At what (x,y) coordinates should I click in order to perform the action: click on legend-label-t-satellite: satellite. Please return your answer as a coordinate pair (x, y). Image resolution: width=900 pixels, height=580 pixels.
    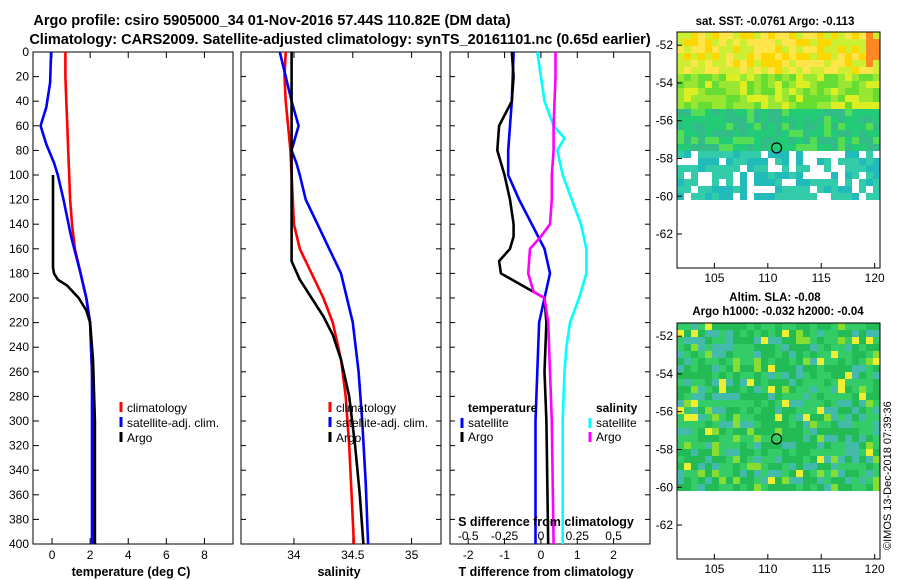
    Looking at the image, I should click on (488, 423).